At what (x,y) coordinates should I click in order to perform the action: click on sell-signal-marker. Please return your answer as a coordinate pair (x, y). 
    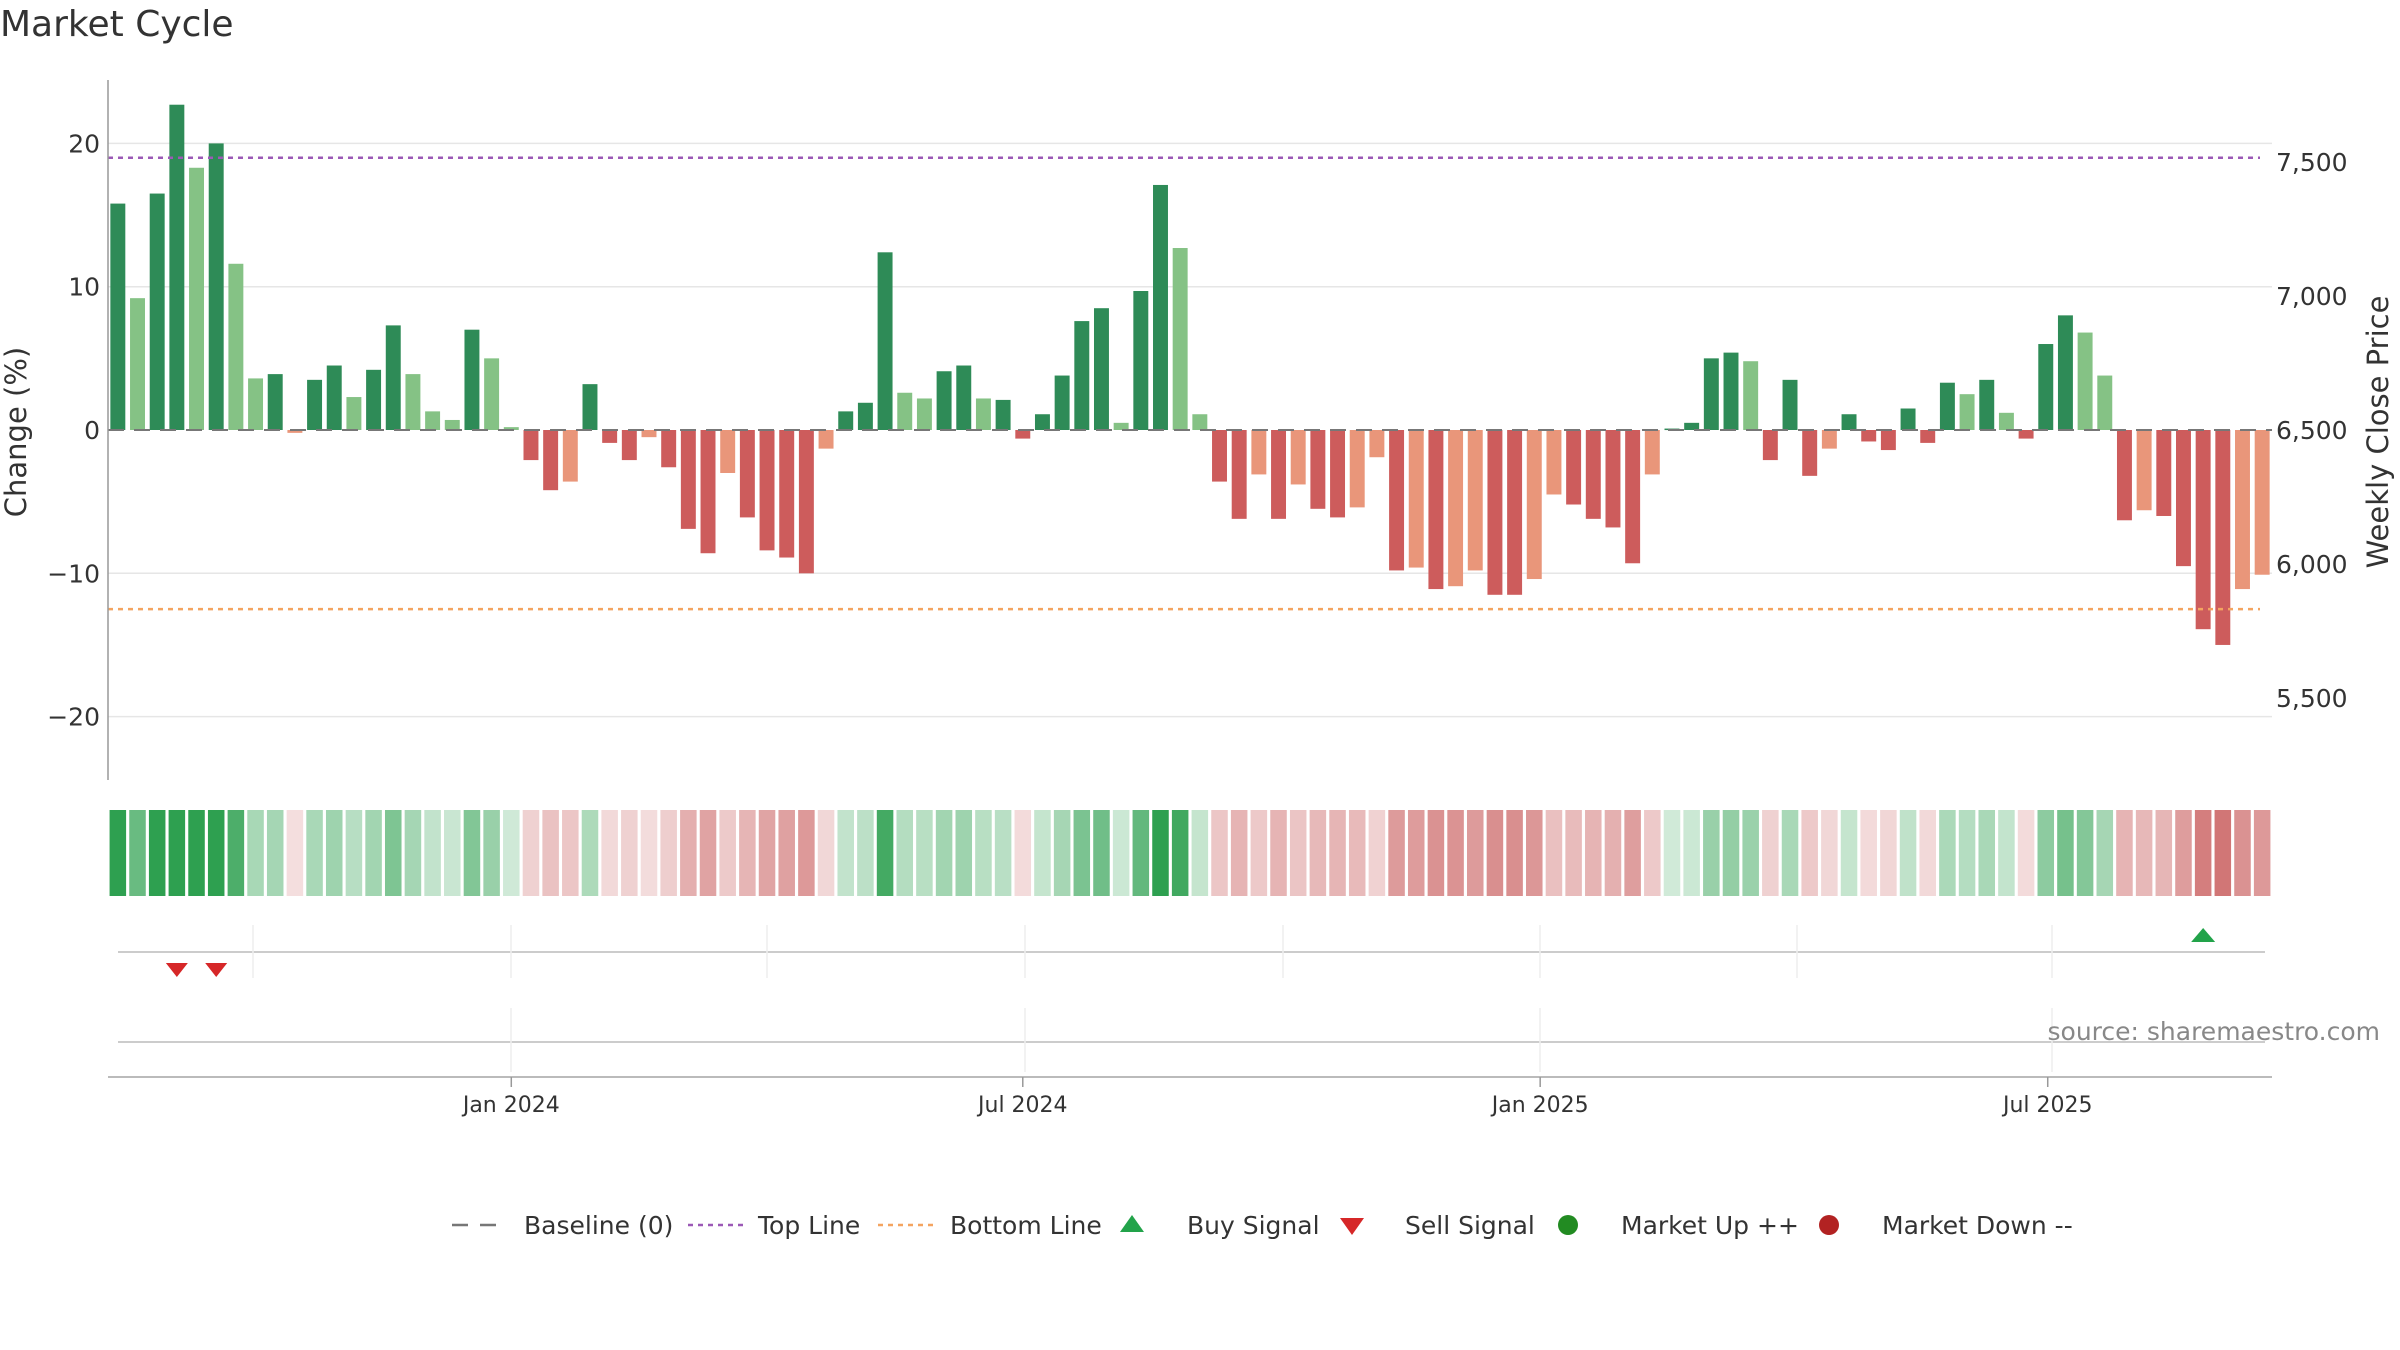
    Looking at the image, I should click on (216, 970).